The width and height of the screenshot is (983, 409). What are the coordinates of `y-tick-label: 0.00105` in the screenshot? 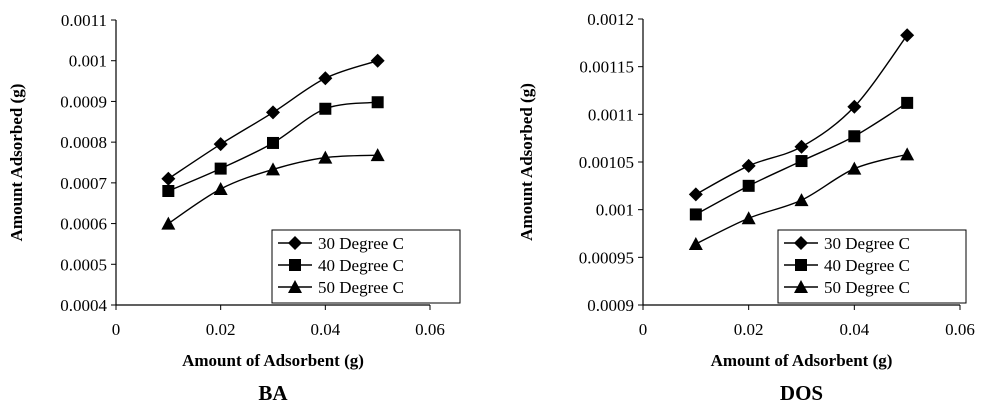 It's located at (606, 162).